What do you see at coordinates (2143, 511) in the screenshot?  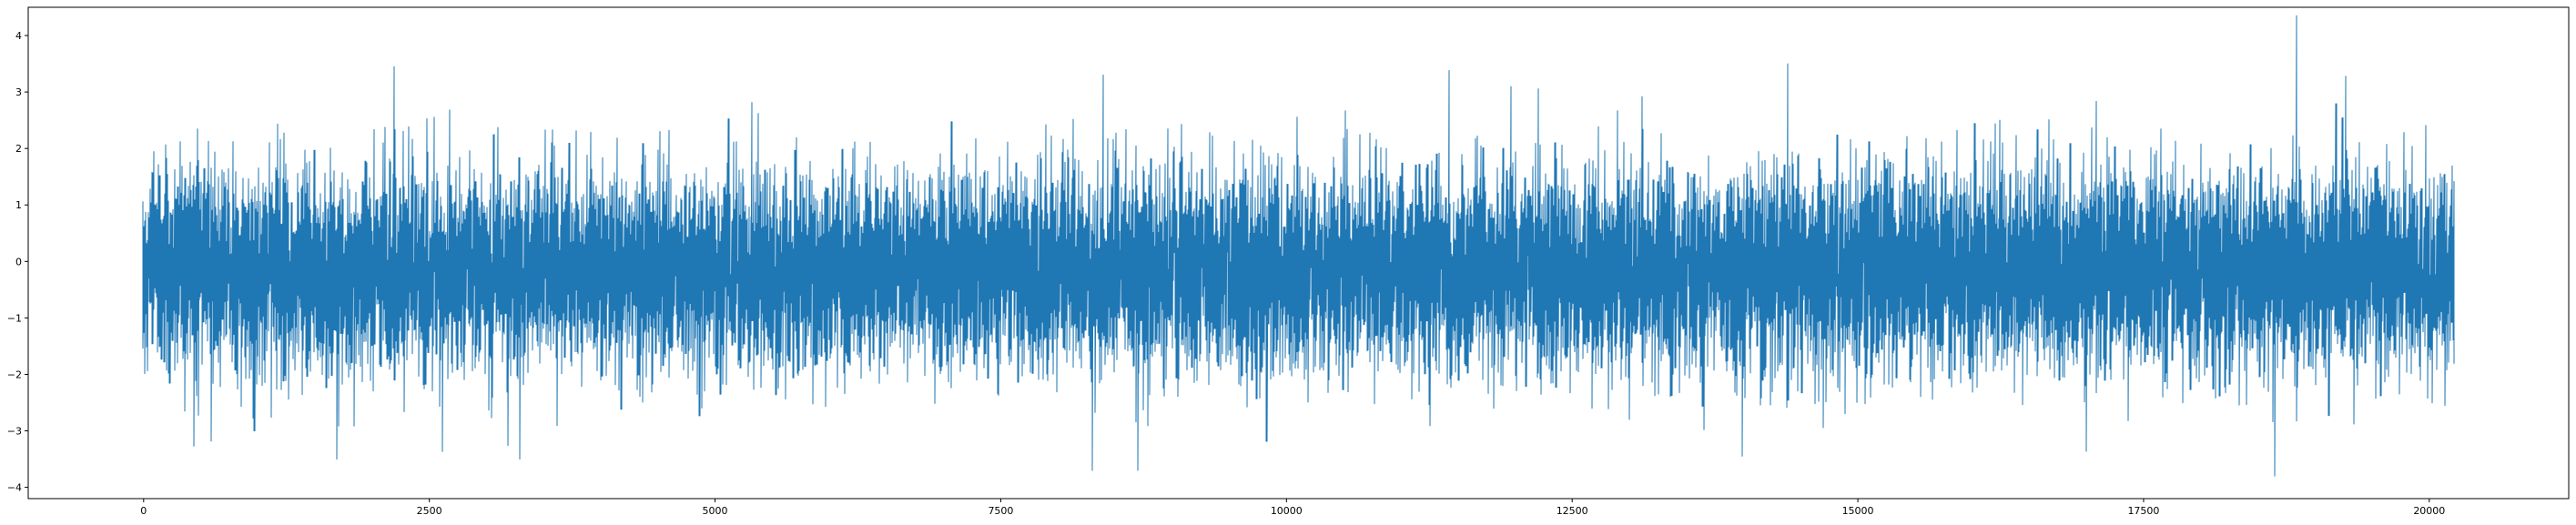 I see `x-tick-label: 17500` at bounding box center [2143, 511].